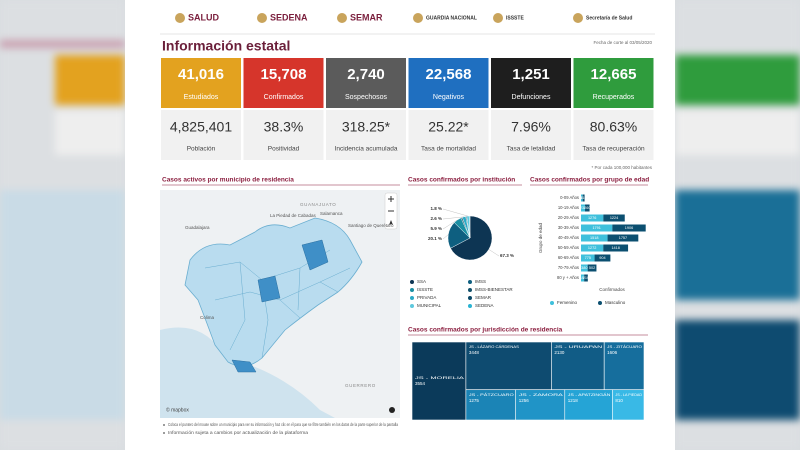 The height and width of the screenshot is (450, 800). I want to click on legend-label: Masculino, so click(615, 302).